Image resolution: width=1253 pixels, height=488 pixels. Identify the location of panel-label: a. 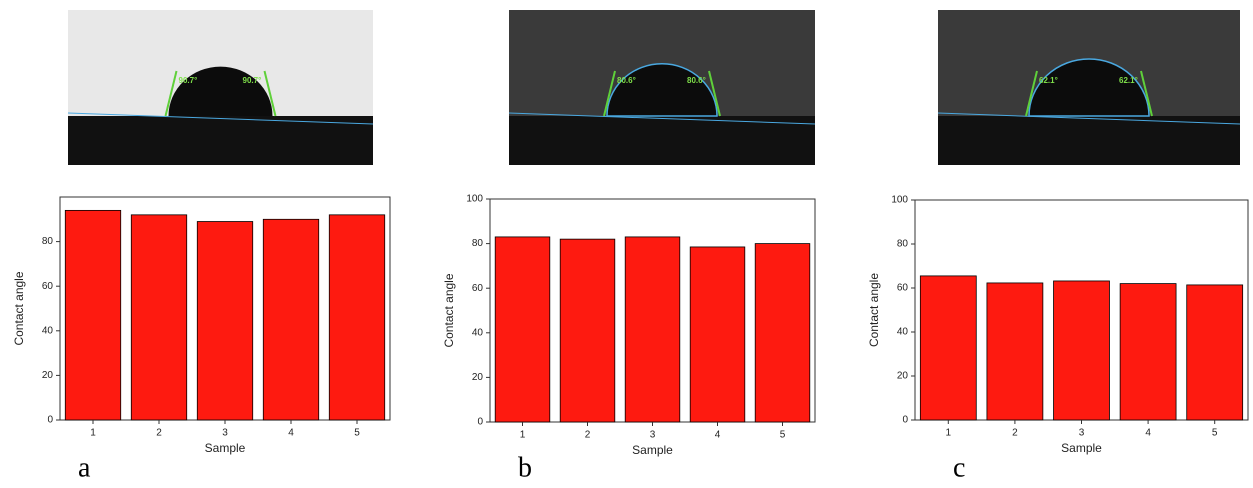
(84, 467).